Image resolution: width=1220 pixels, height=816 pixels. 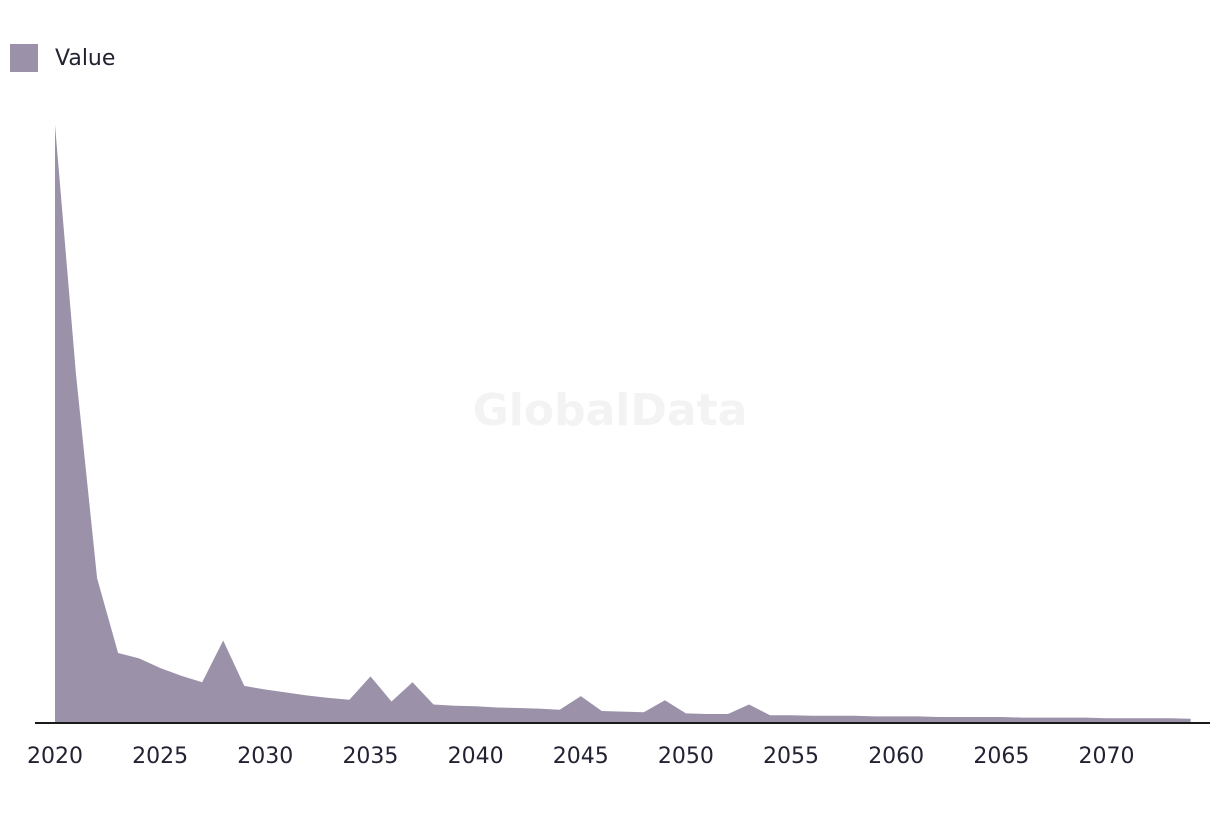 What do you see at coordinates (85, 58) in the screenshot?
I see `legend-label: Value` at bounding box center [85, 58].